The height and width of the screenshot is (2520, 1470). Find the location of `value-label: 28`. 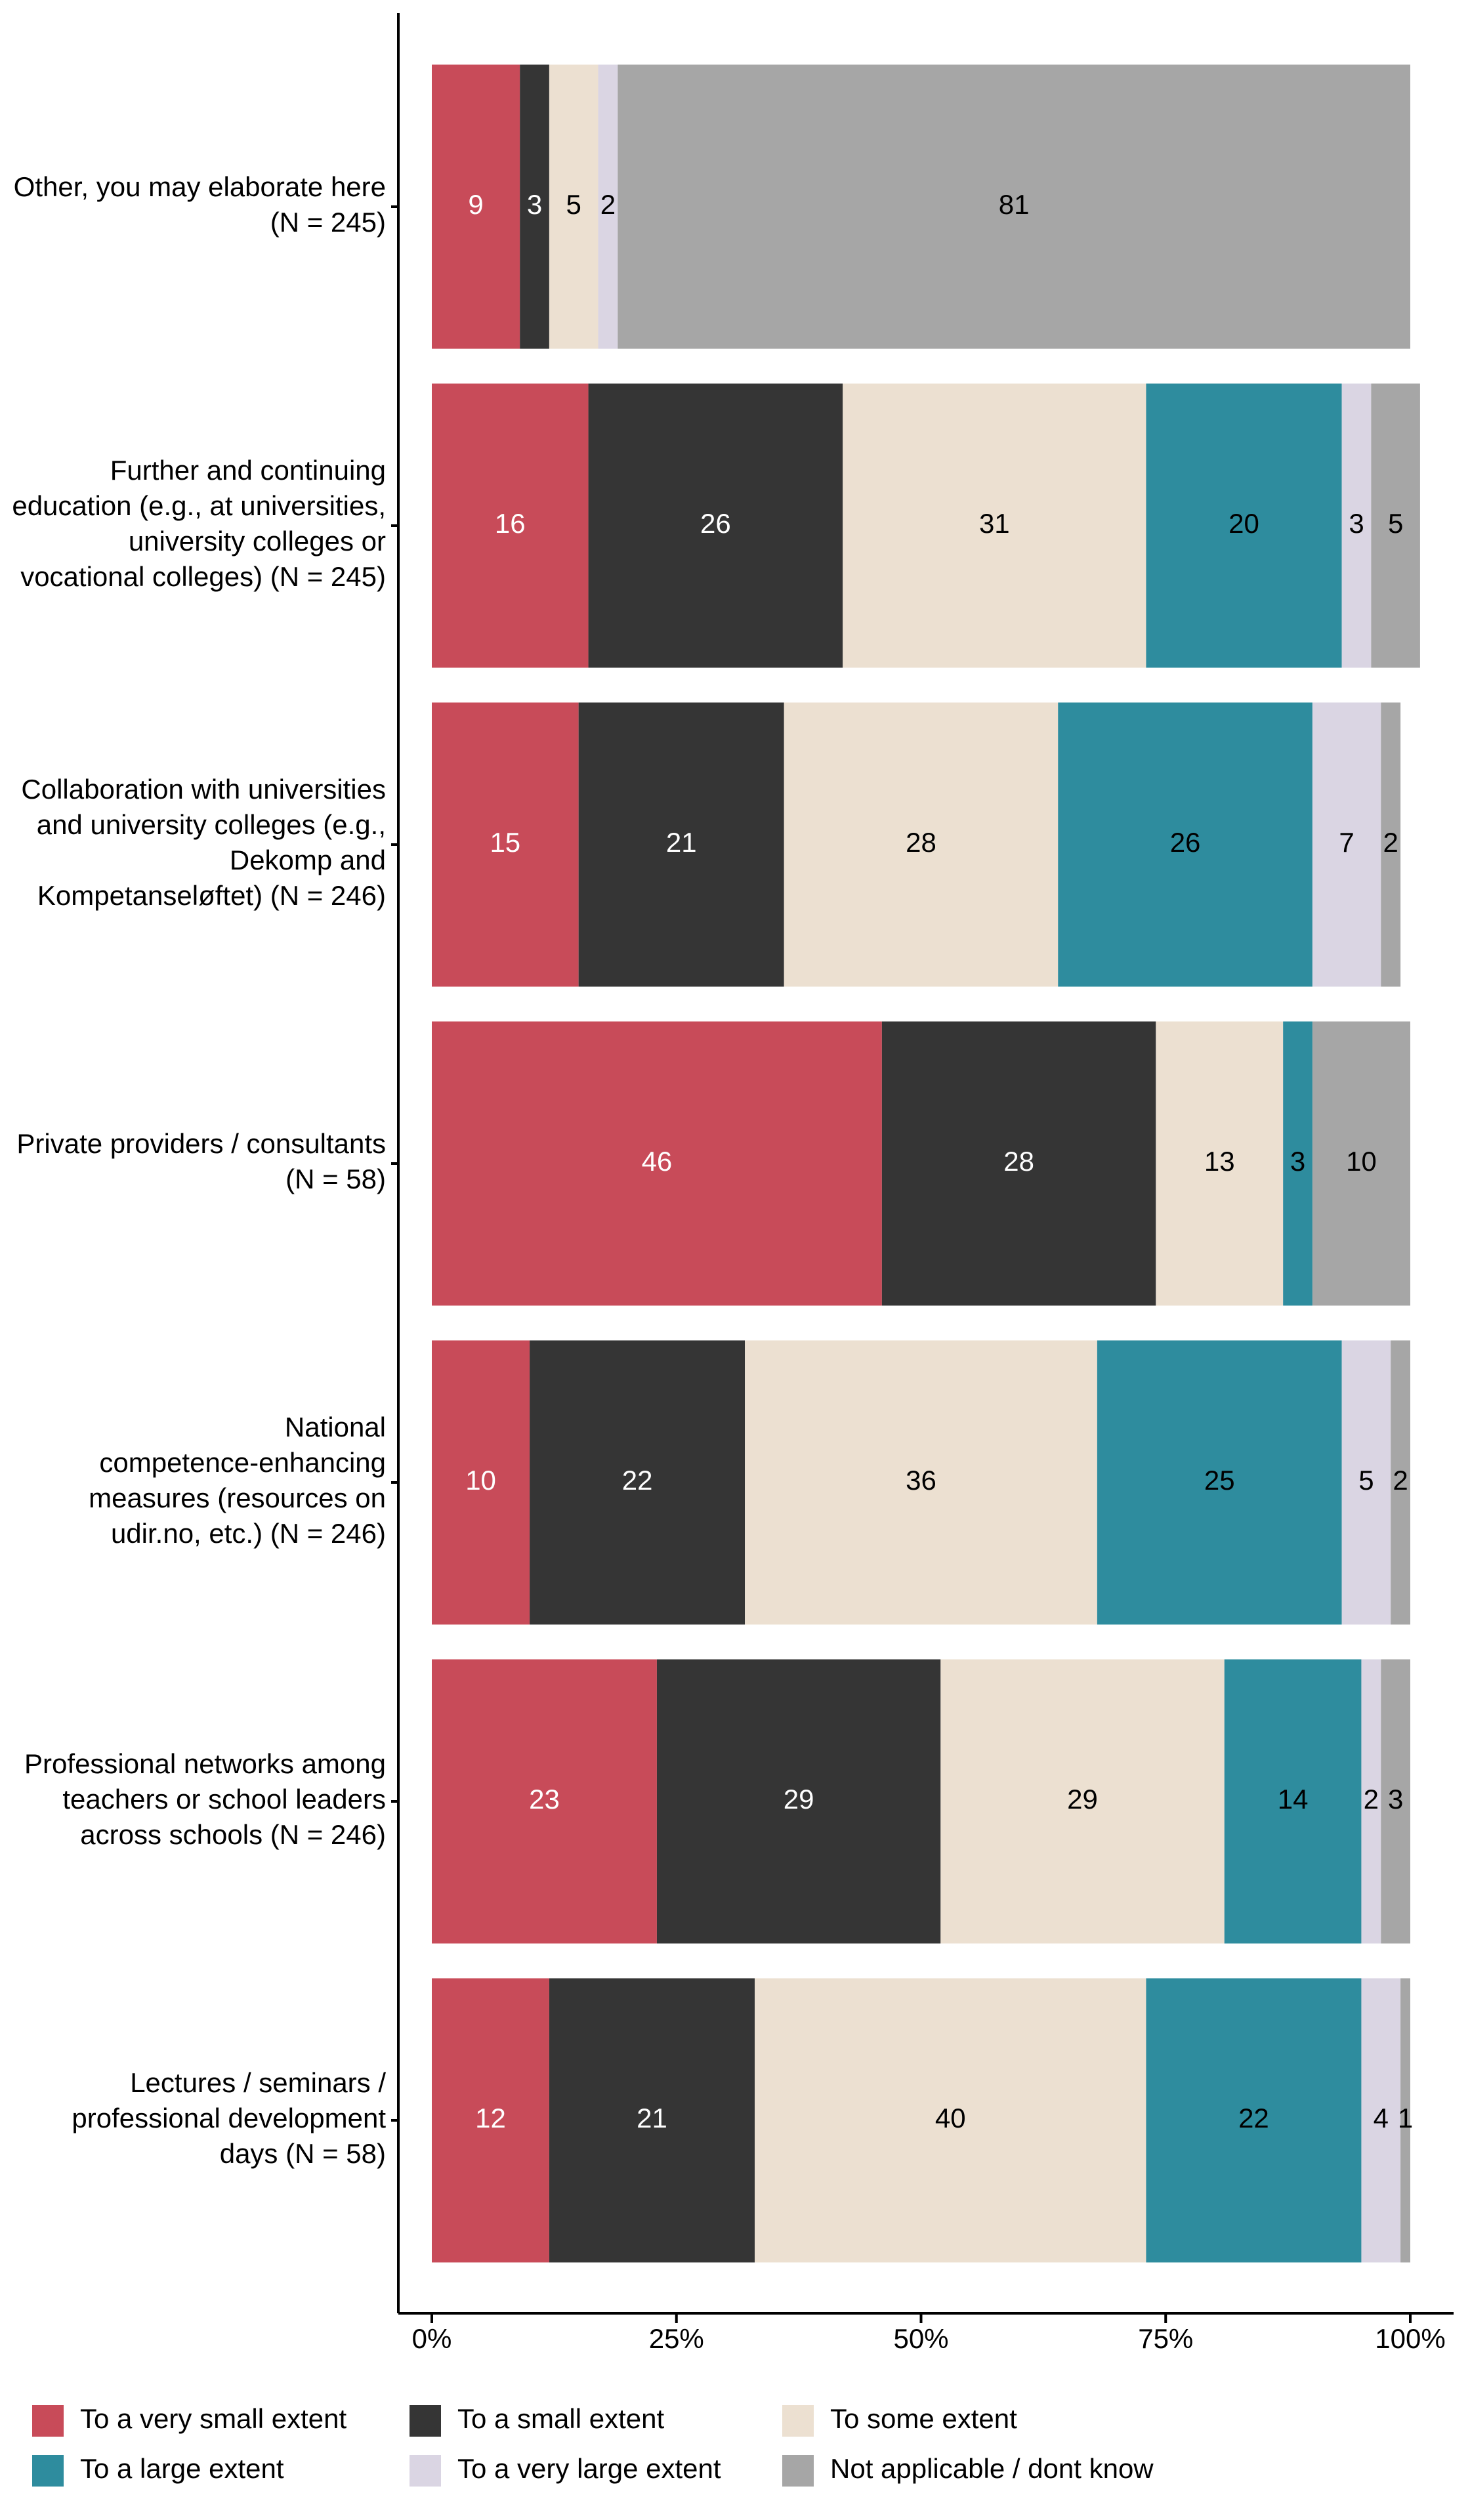

value-label: 28 is located at coordinates (1018, 1161).